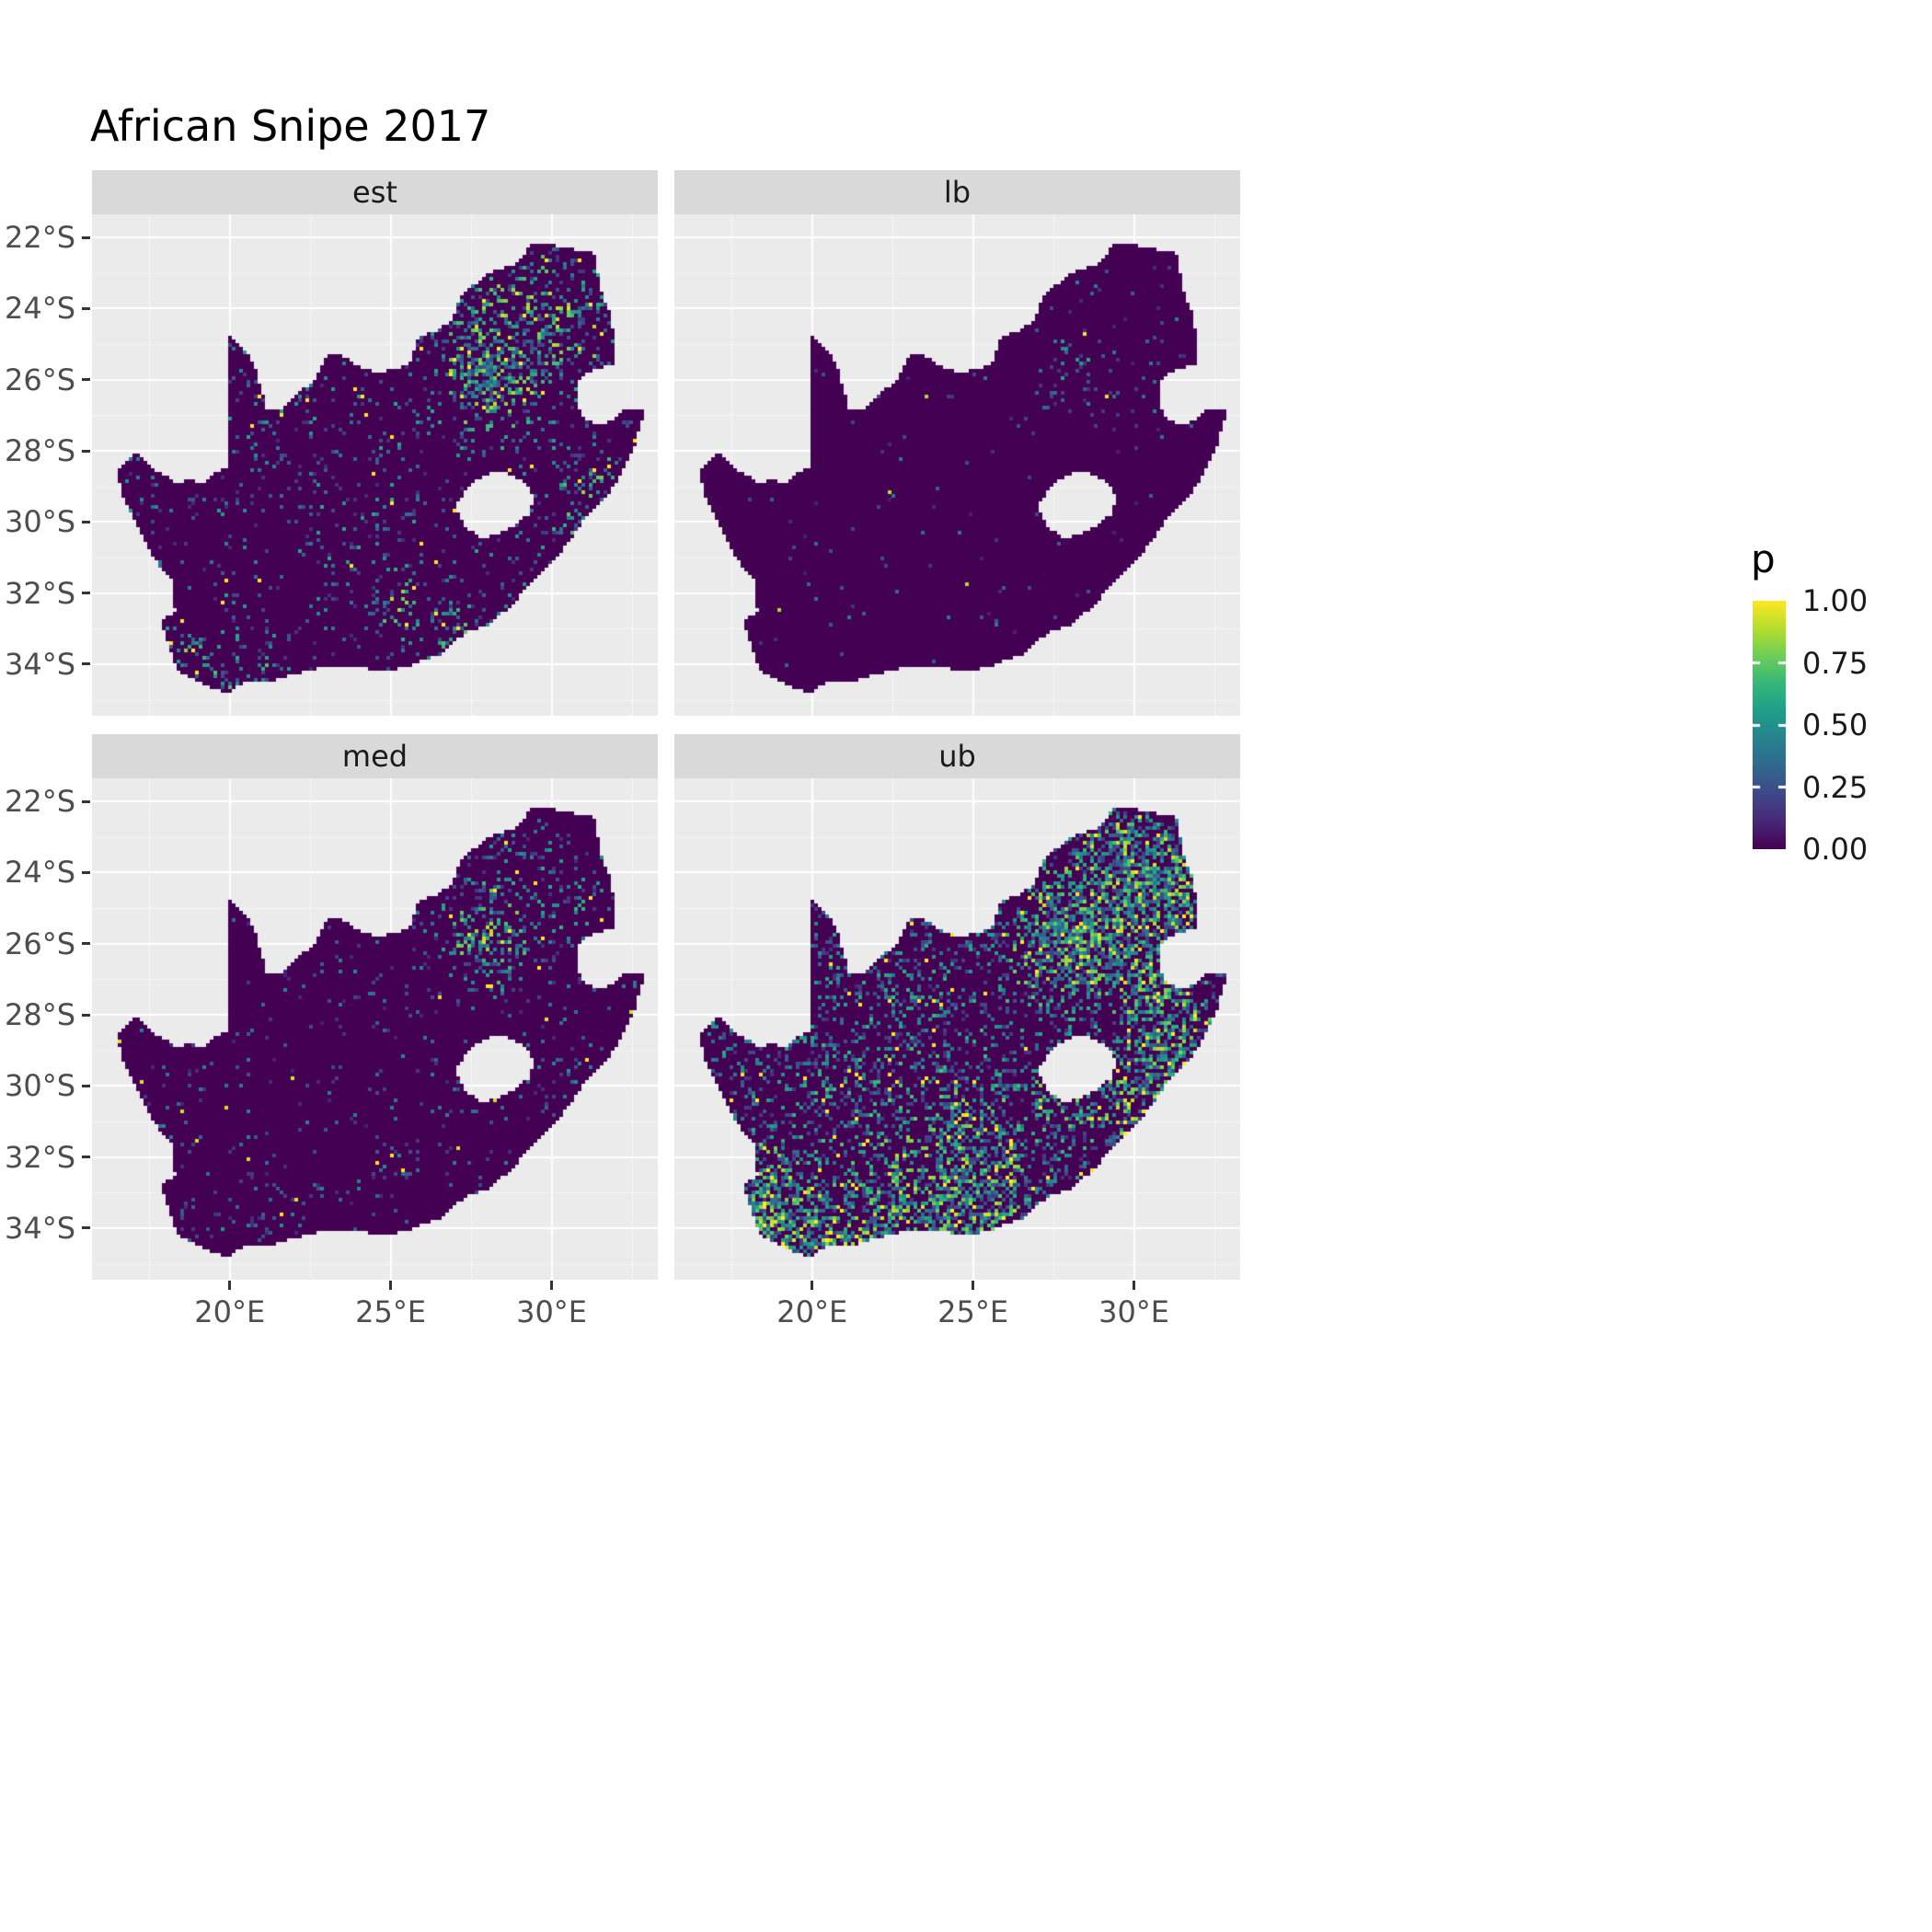  I want to click on legend-colorbar, so click(1769, 725).